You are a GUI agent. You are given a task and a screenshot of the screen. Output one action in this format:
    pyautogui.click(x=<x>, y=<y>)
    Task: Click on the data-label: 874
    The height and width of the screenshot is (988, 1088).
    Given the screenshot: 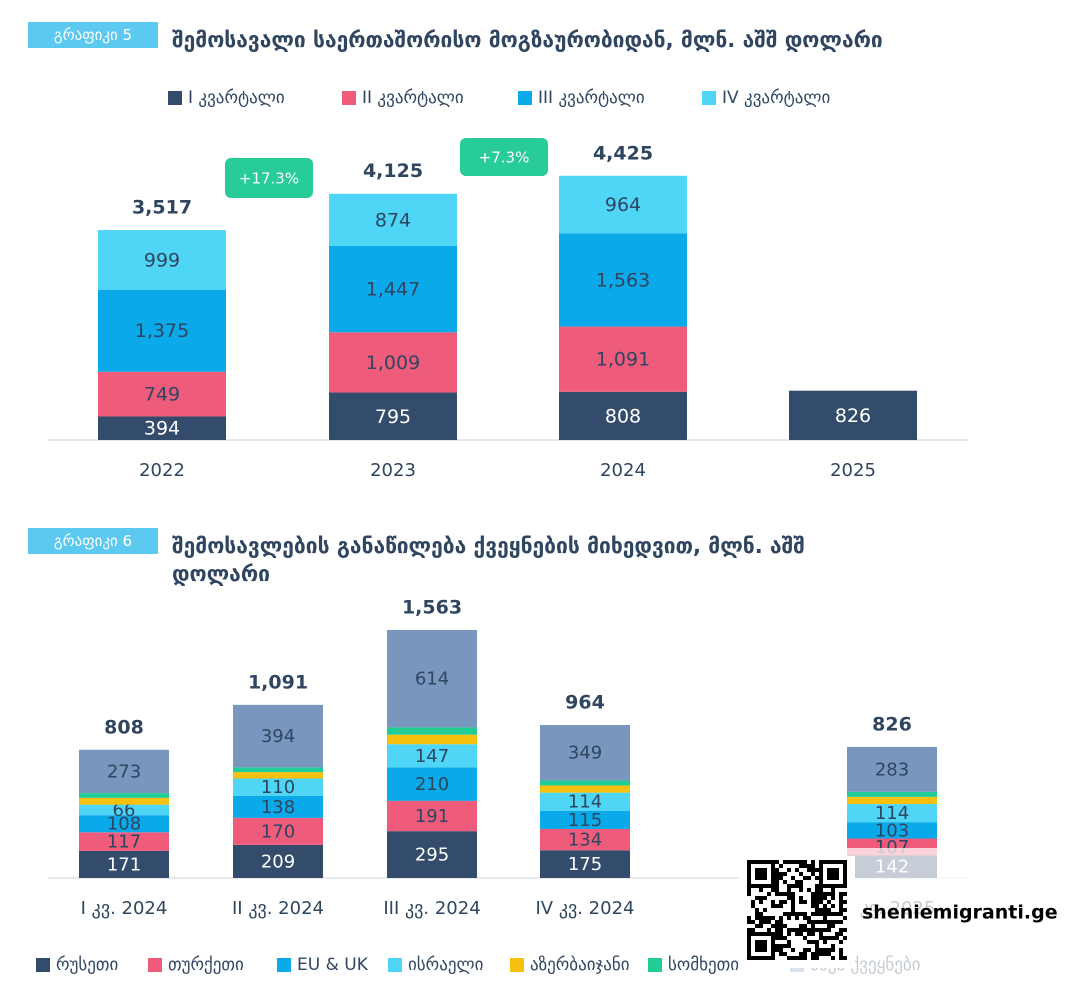 What is the action you would take?
    pyautogui.click(x=393, y=220)
    